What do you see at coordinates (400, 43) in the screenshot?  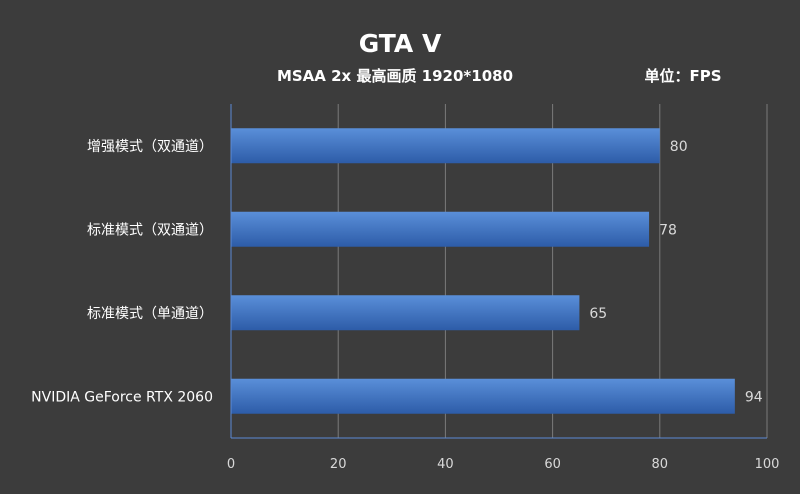 I see `chart-title: GTA V` at bounding box center [400, 43].